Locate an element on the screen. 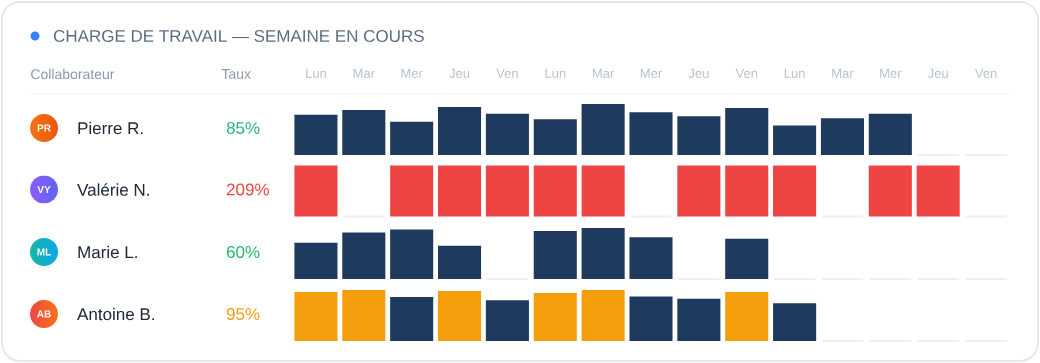 This screenshot has width=1040, height=363. text: VY is located at coordinates (44, 189).